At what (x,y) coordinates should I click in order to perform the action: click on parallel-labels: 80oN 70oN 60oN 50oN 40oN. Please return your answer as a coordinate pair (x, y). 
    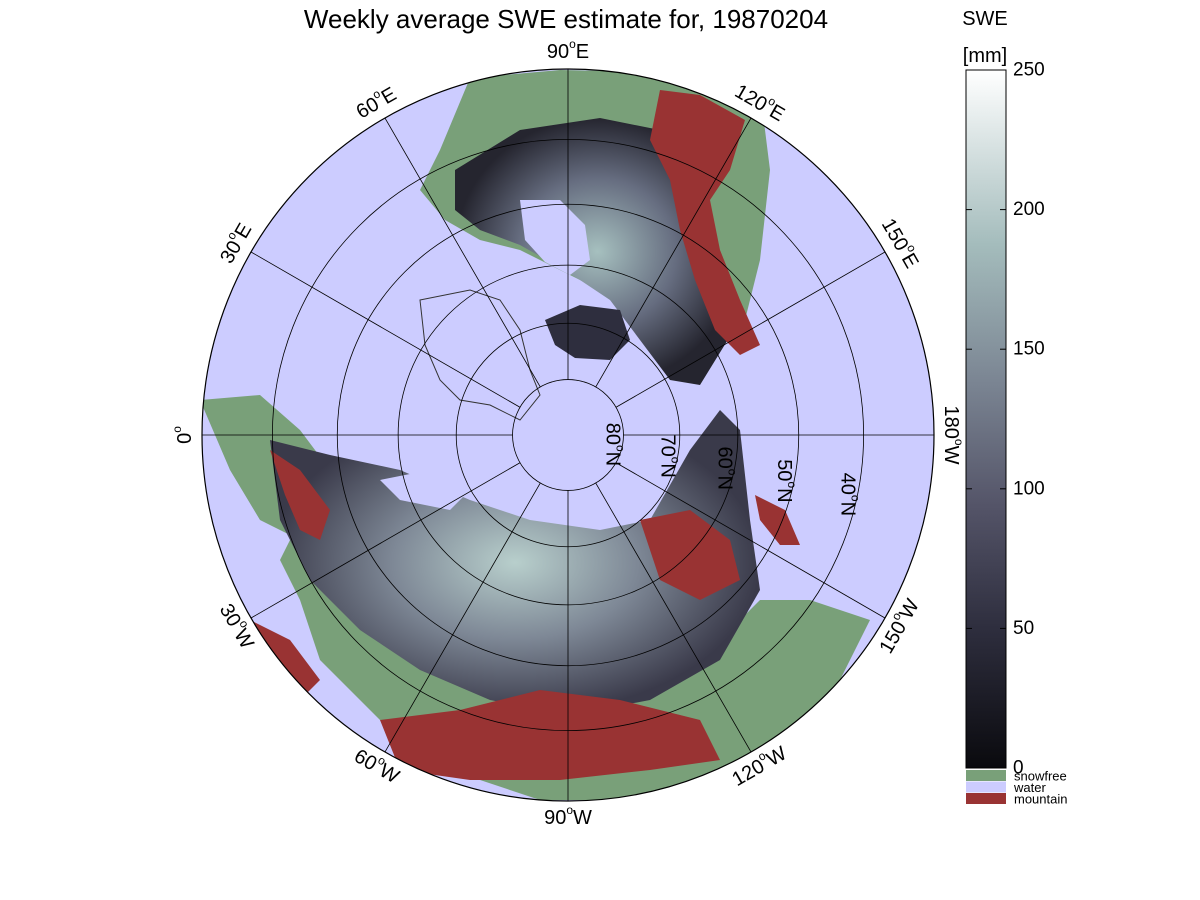
    Looking at the image, I should click on (731, 469).